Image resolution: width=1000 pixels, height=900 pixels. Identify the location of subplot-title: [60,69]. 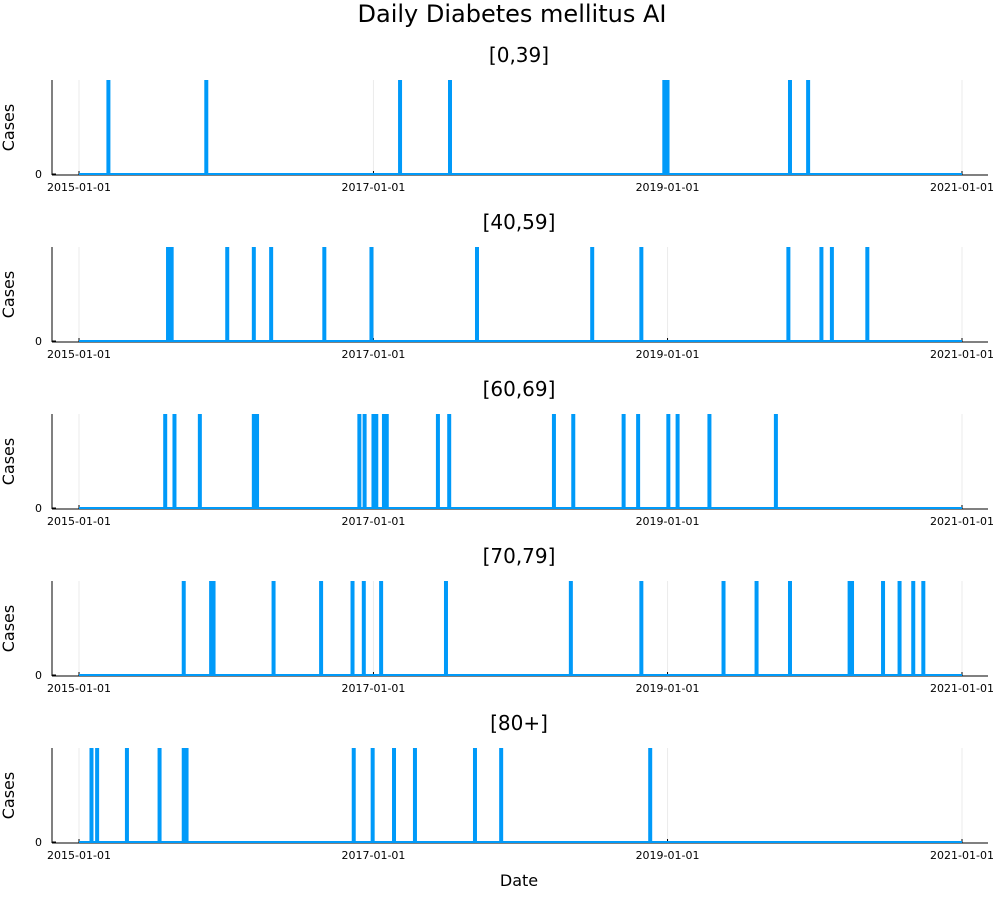
(519, 389).